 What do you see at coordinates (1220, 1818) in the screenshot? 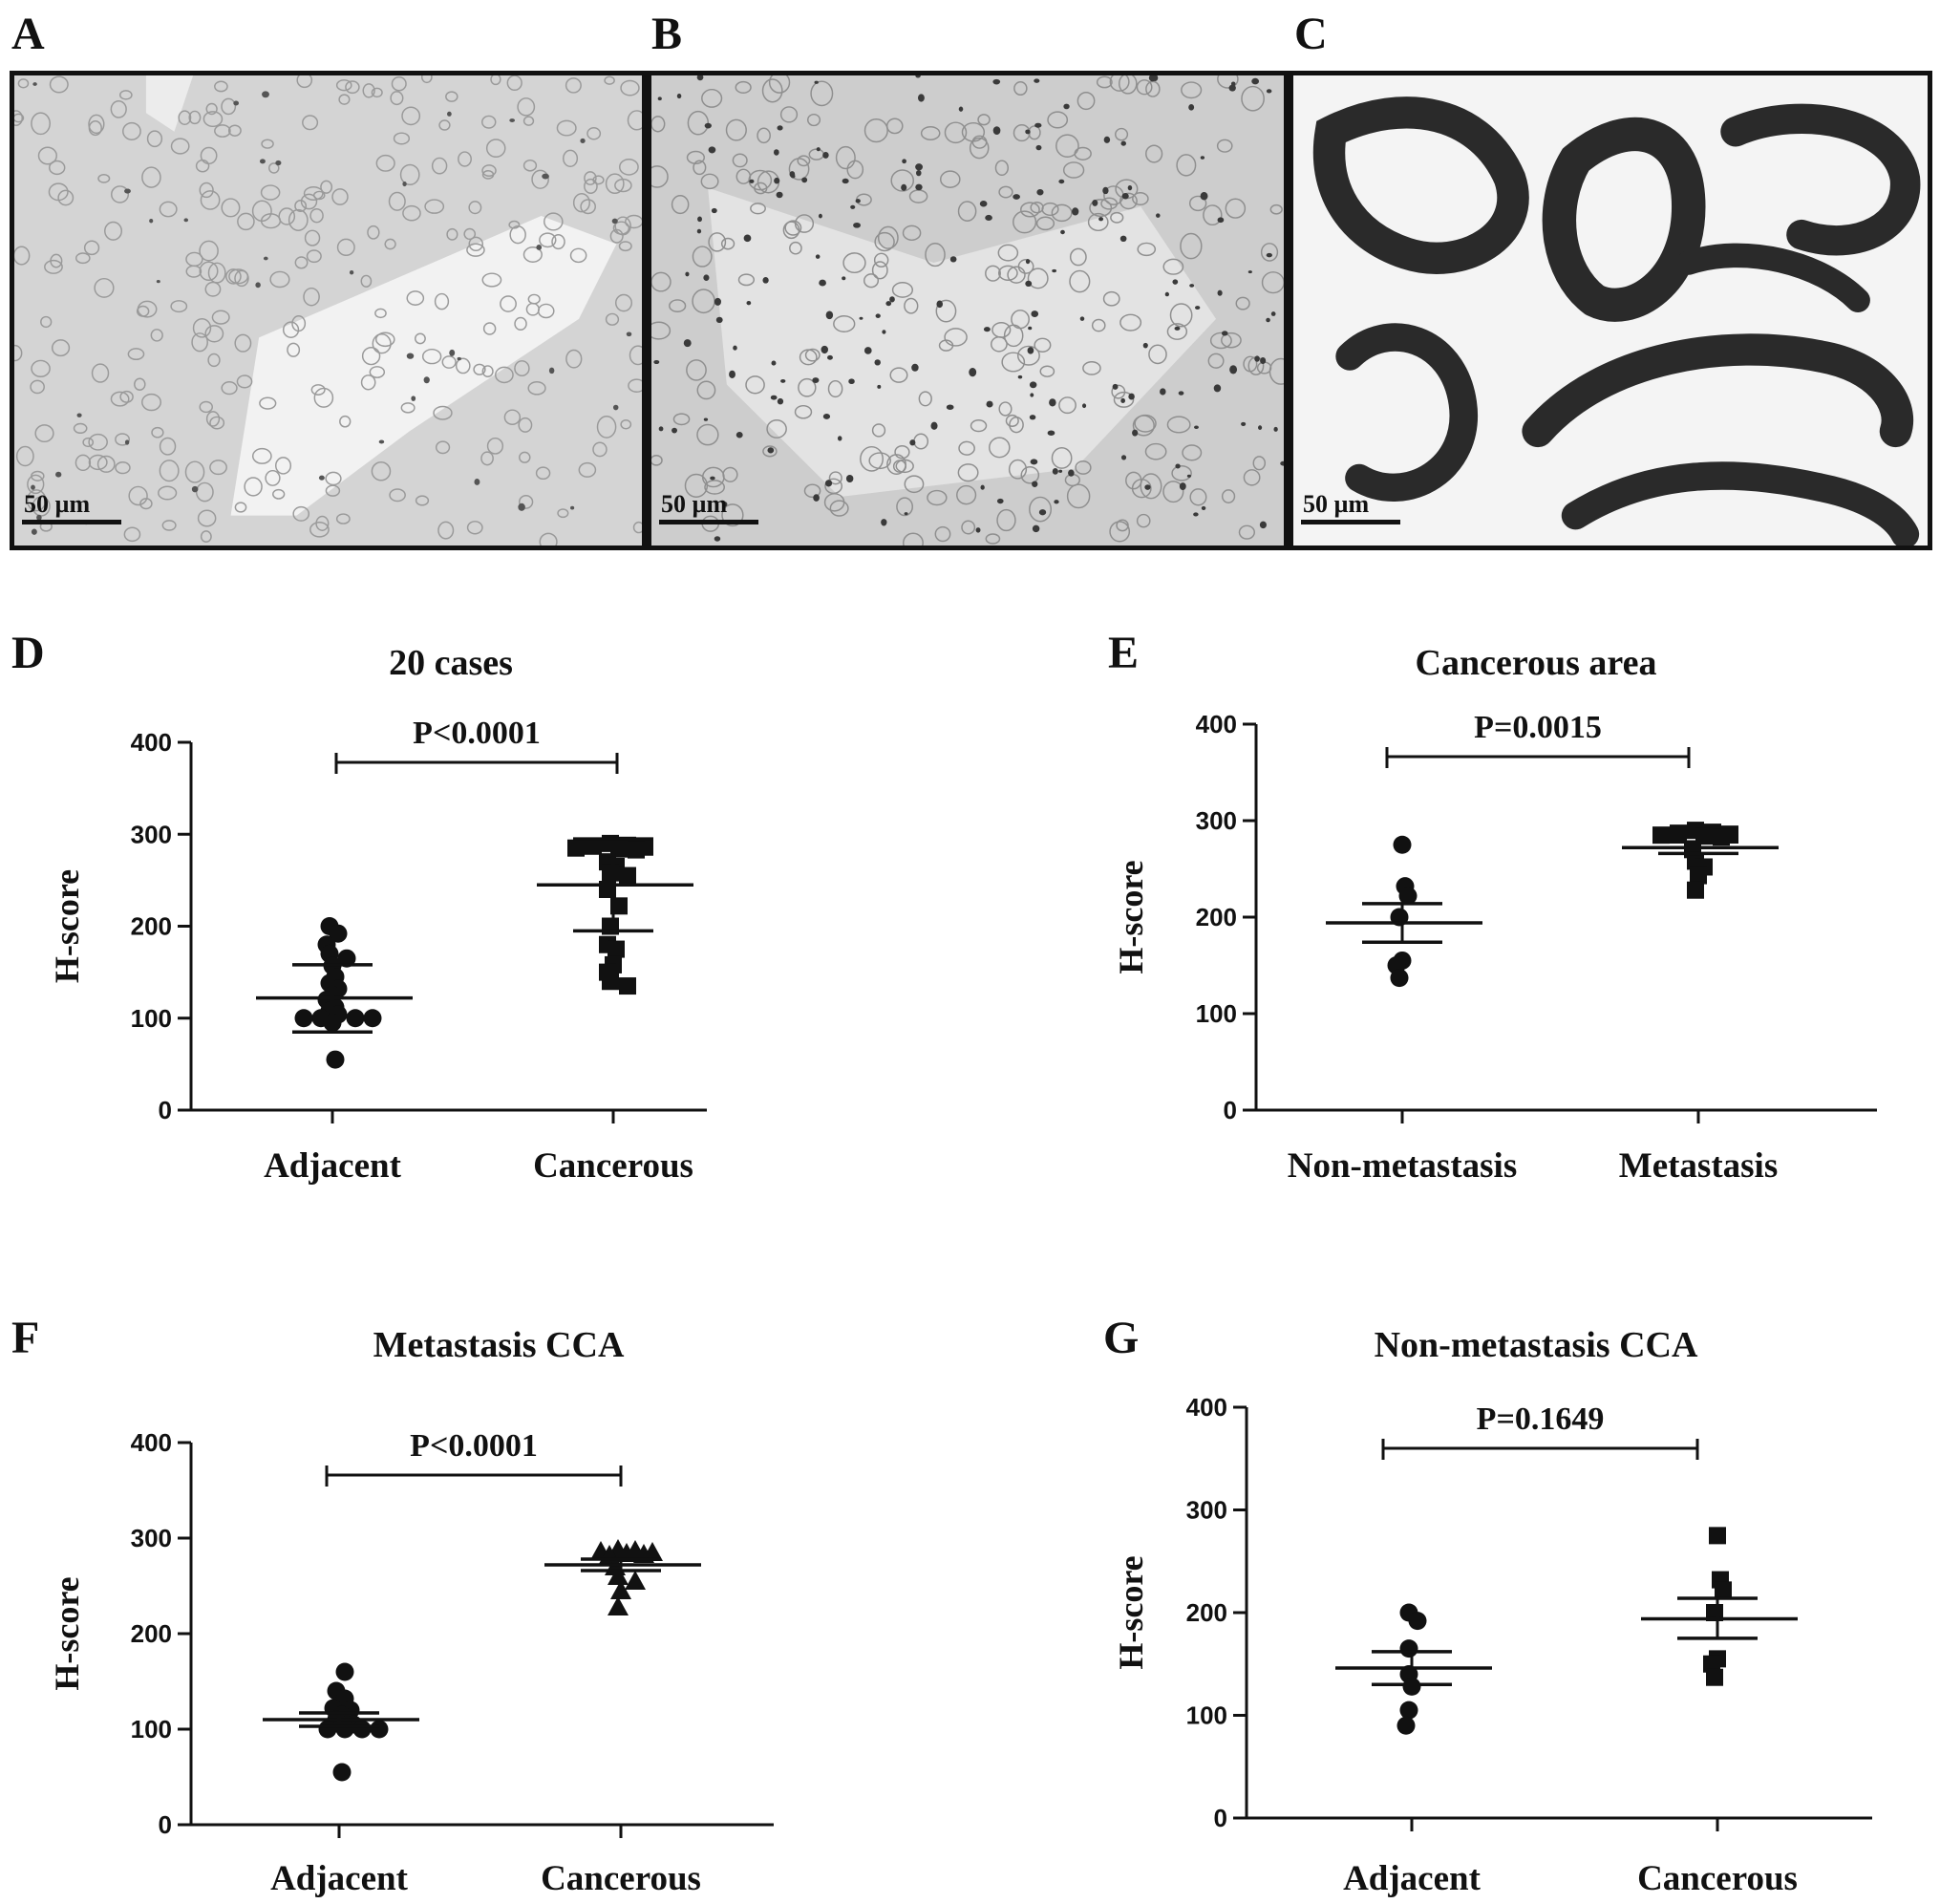
I see `y-tick-label: 0` at bounding box center [1220, 1818].